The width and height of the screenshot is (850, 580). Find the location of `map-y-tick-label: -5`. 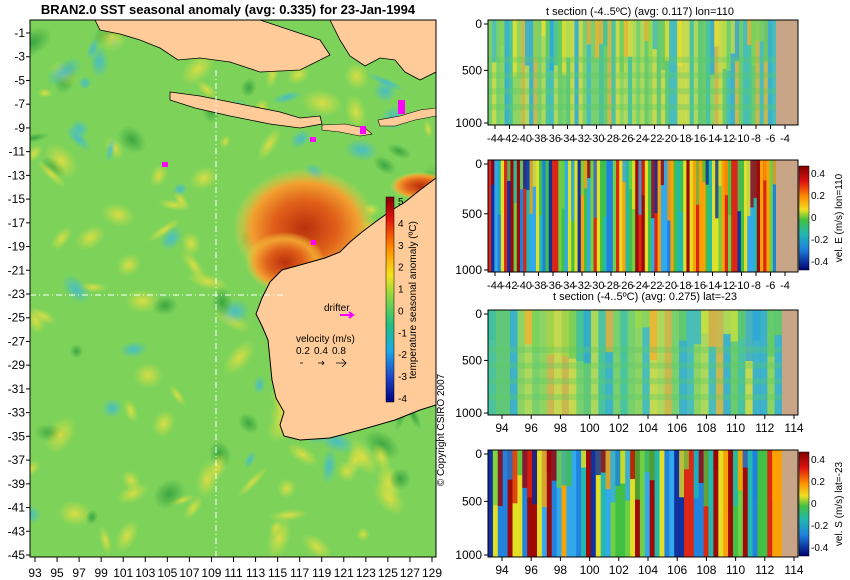

map-y-tick-label: -5 is located at coordinates (19, 80).